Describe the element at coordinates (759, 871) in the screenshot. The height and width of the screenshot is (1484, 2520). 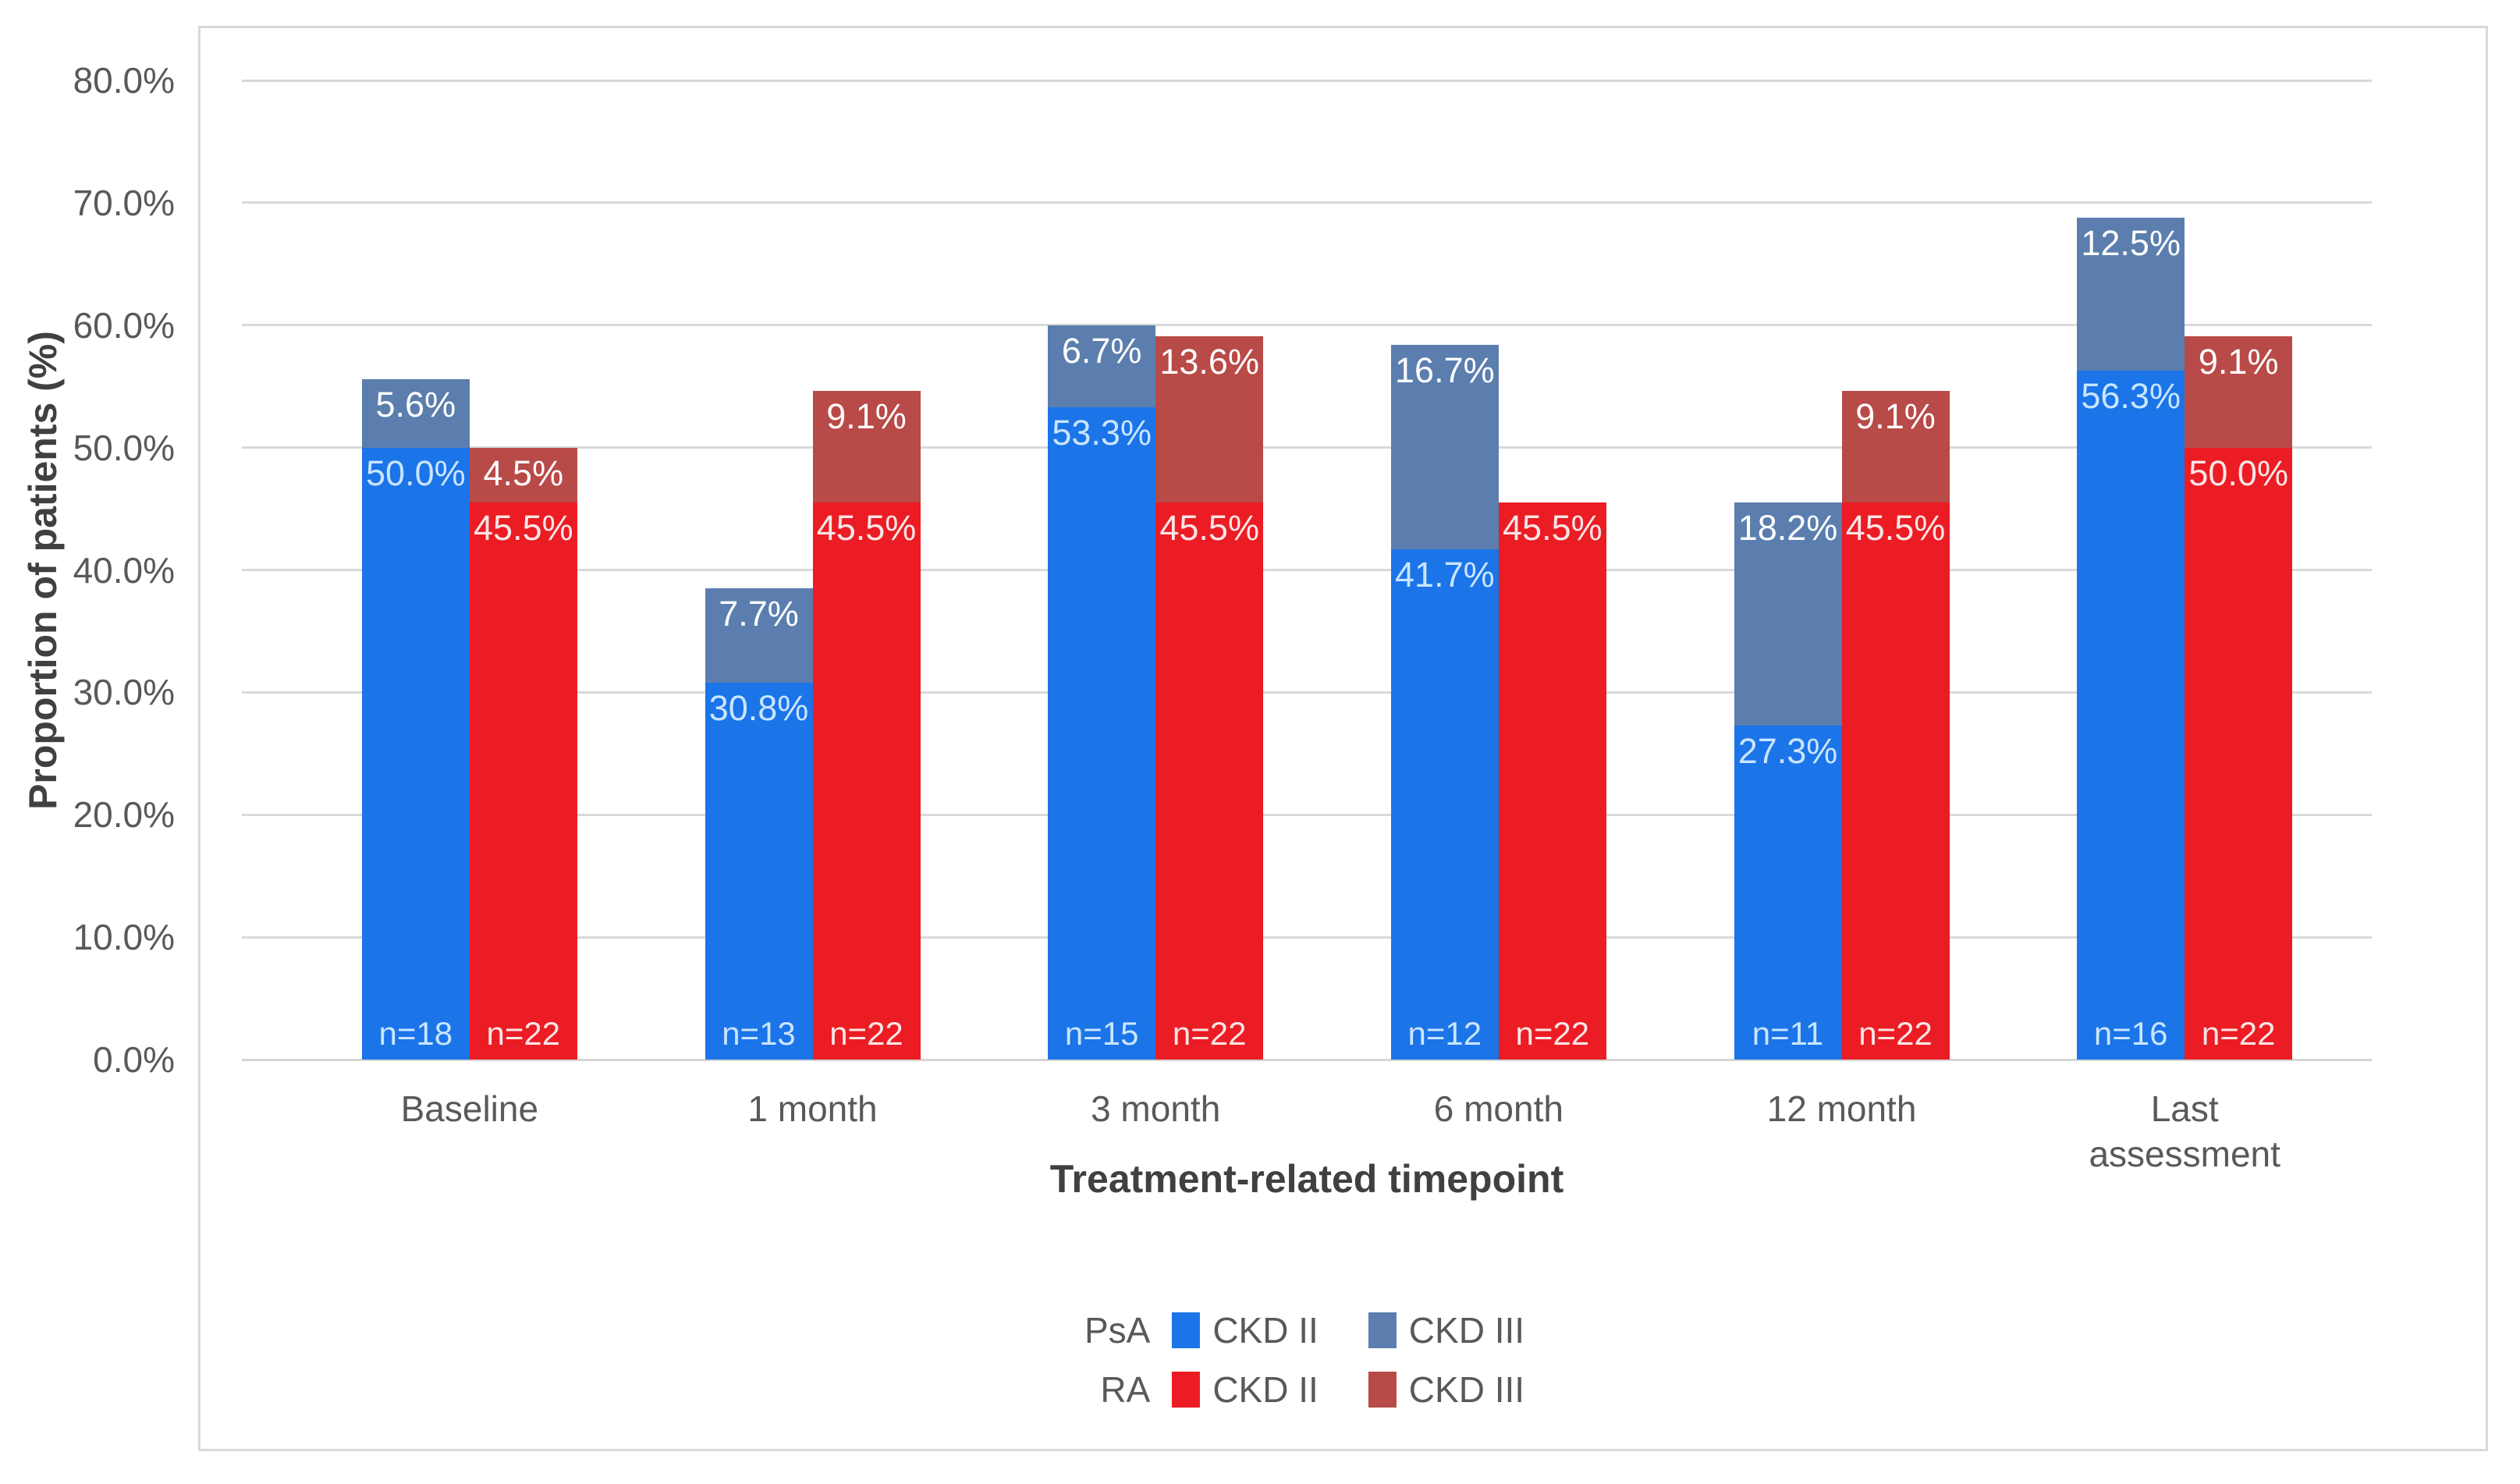
I see `bar-segment-psa-ckd-ii: 30.8%` at that location.